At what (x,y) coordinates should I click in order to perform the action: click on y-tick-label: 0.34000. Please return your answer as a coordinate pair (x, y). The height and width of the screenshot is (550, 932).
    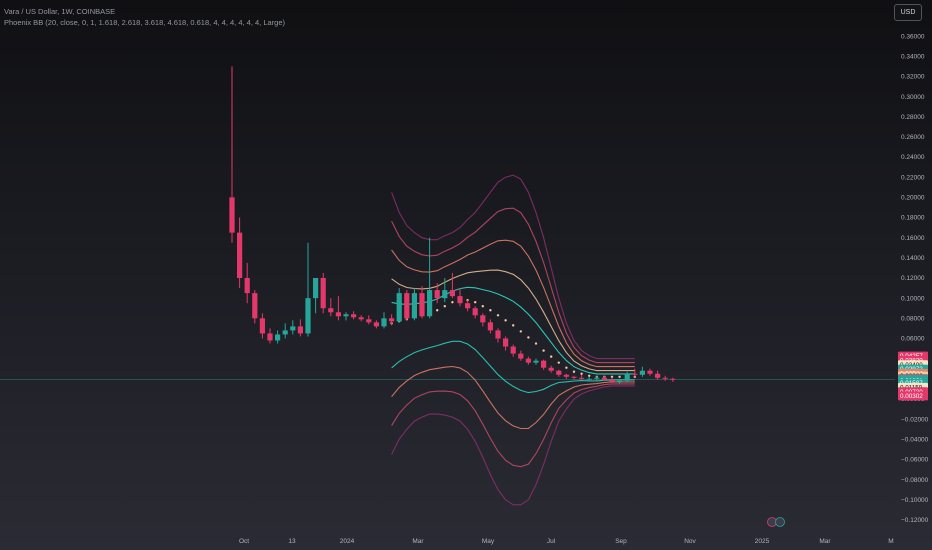
    Looking at the image, I should click on (913, 56).